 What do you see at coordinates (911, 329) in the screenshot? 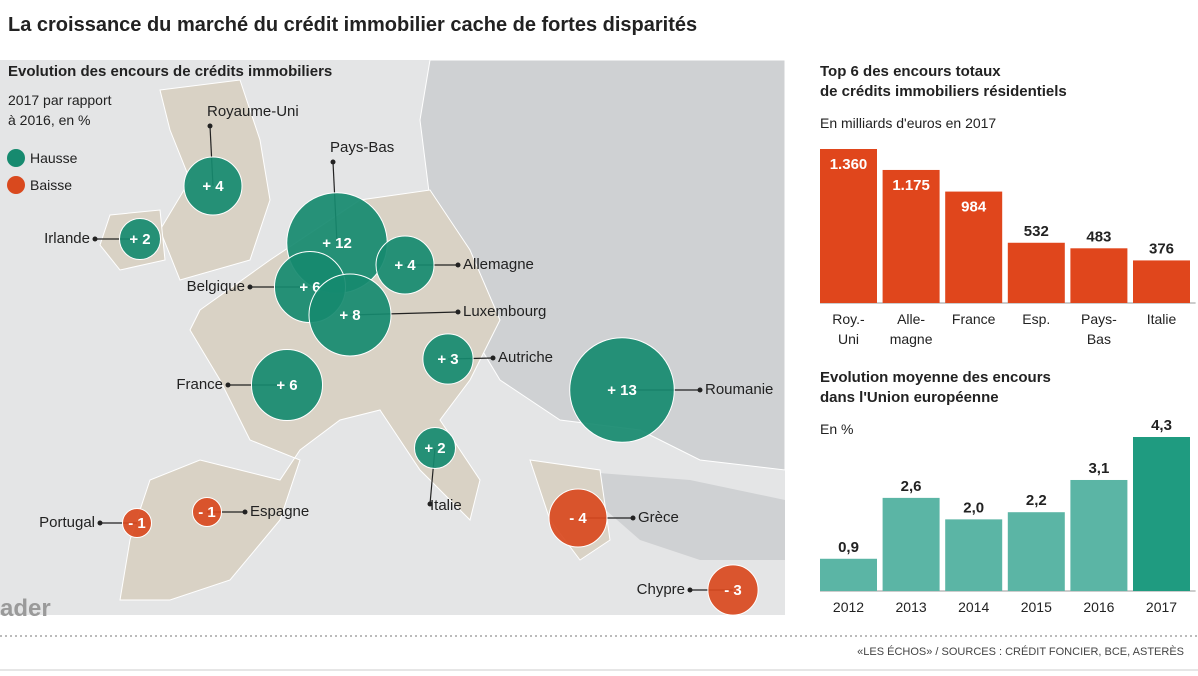
I see `category-label: Alle- magne` at bounding box center [911, 329].